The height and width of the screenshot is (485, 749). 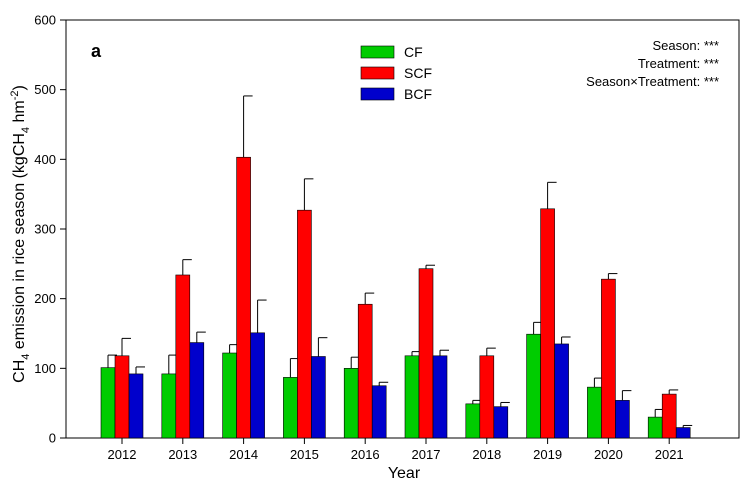 I want to click on bar-scf-2020, so click(x=608, y=358).